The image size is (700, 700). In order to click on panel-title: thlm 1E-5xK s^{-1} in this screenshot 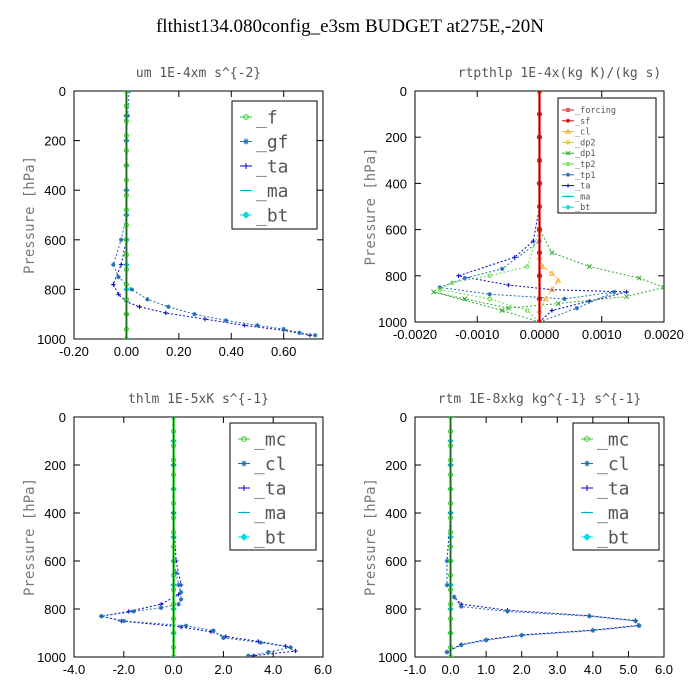, I will do `click(198, 399)`.